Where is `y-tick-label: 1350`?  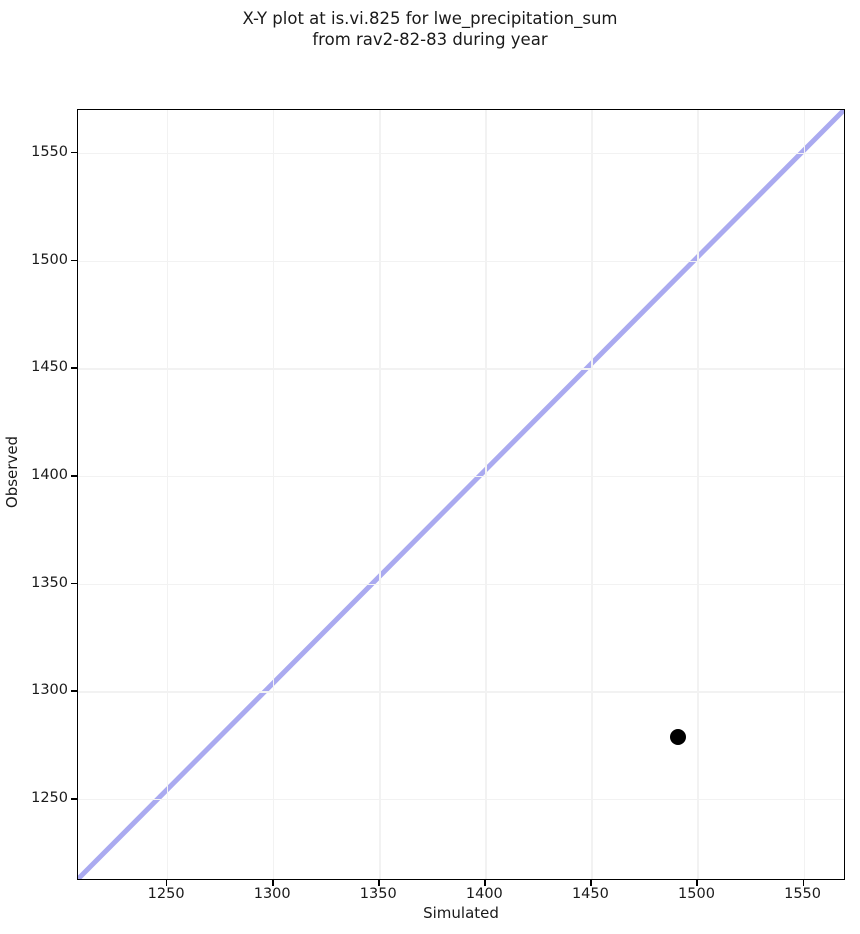
y-tick-label: 1350 is located at coordinates (49, 582).